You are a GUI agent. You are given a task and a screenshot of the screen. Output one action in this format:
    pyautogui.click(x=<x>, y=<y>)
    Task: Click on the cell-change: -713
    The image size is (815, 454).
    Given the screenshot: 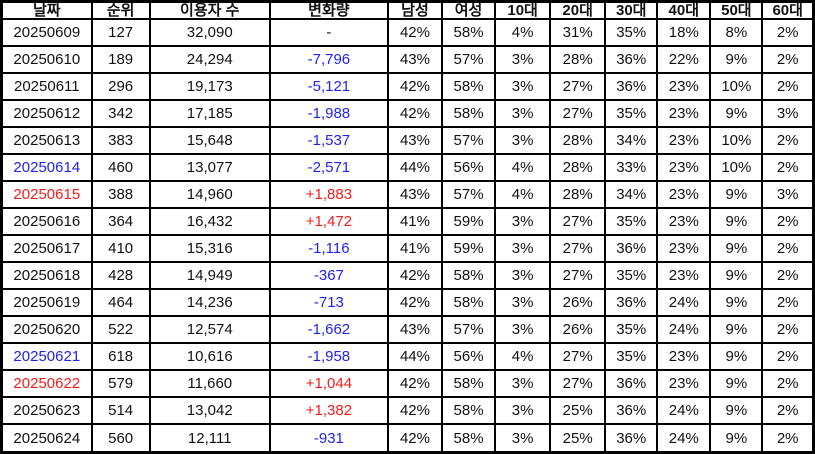 What is the action you would take?
    pyautogui.click(x=328, y=303)
    